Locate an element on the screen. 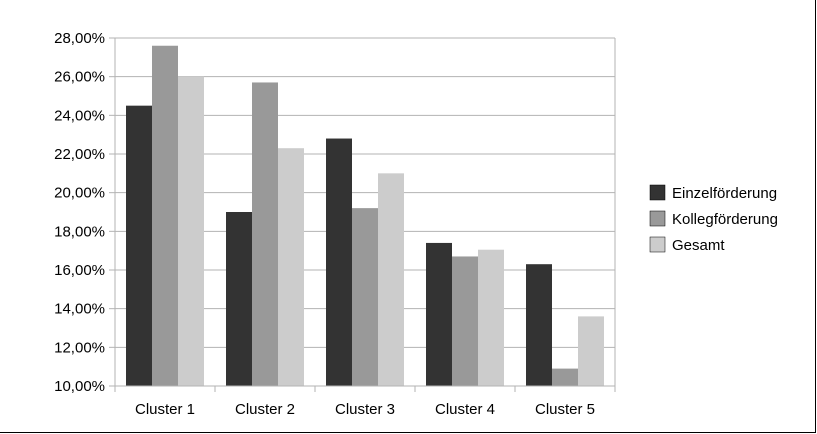 Image resolution: width=817 pixels, height=434 pixels. x-tick-label-5: Cluster 5 is located at coordinates (565, 409).